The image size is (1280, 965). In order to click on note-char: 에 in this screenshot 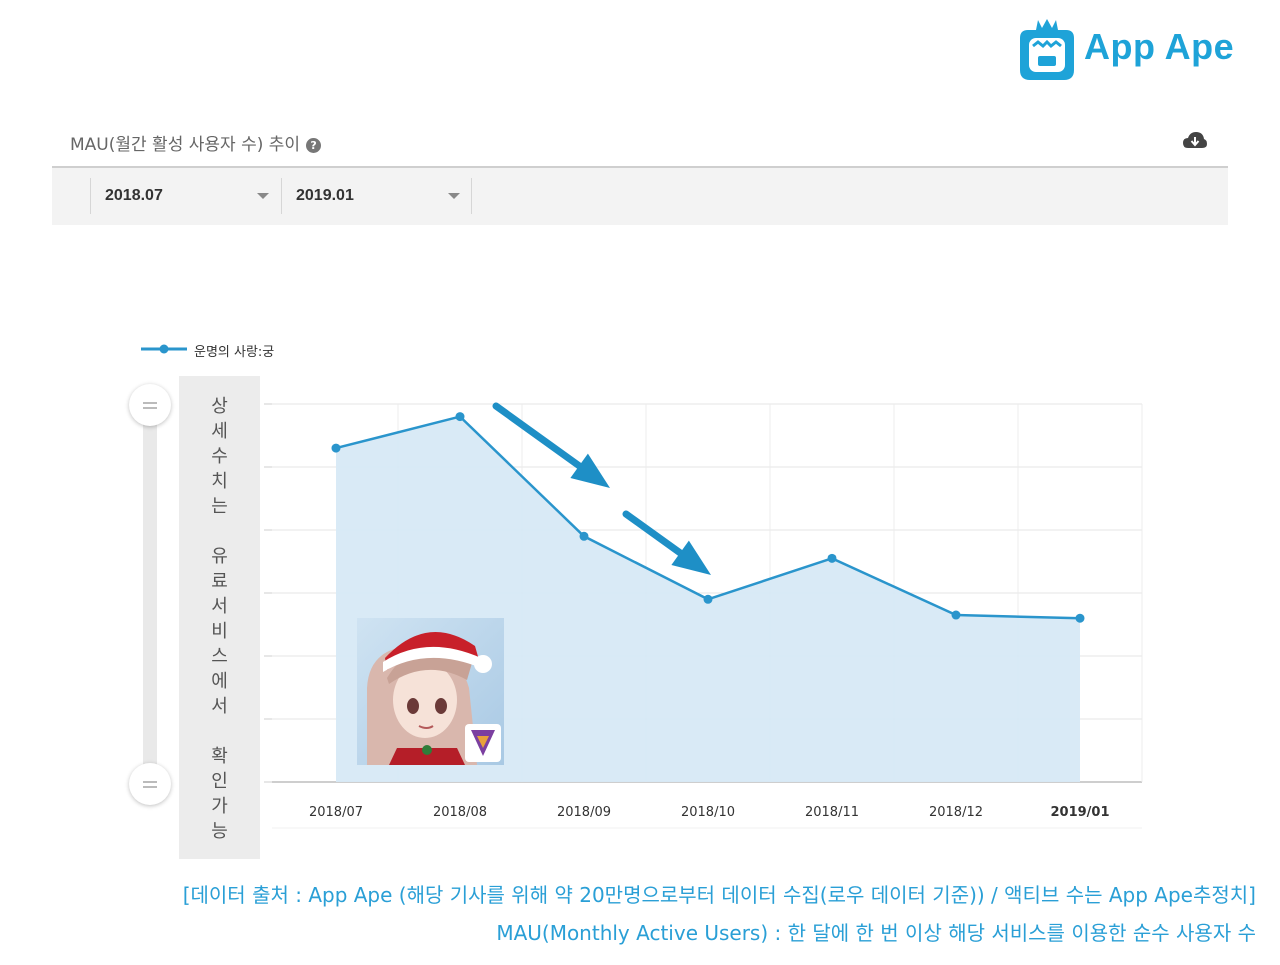, I will do `click(219, 681)`.